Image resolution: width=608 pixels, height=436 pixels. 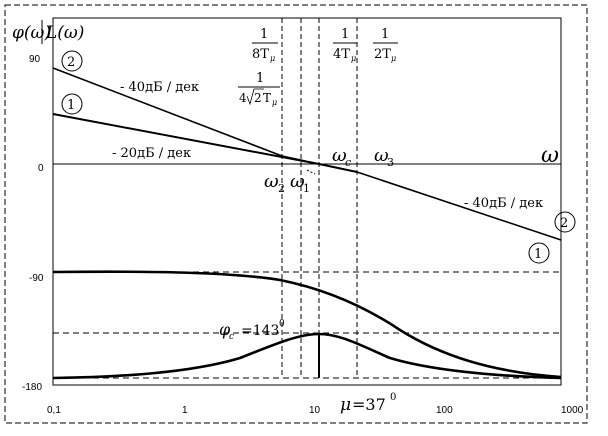 I want to click on annotation-1-over-2T: 1 2T μ, so click(x=385, y=45).